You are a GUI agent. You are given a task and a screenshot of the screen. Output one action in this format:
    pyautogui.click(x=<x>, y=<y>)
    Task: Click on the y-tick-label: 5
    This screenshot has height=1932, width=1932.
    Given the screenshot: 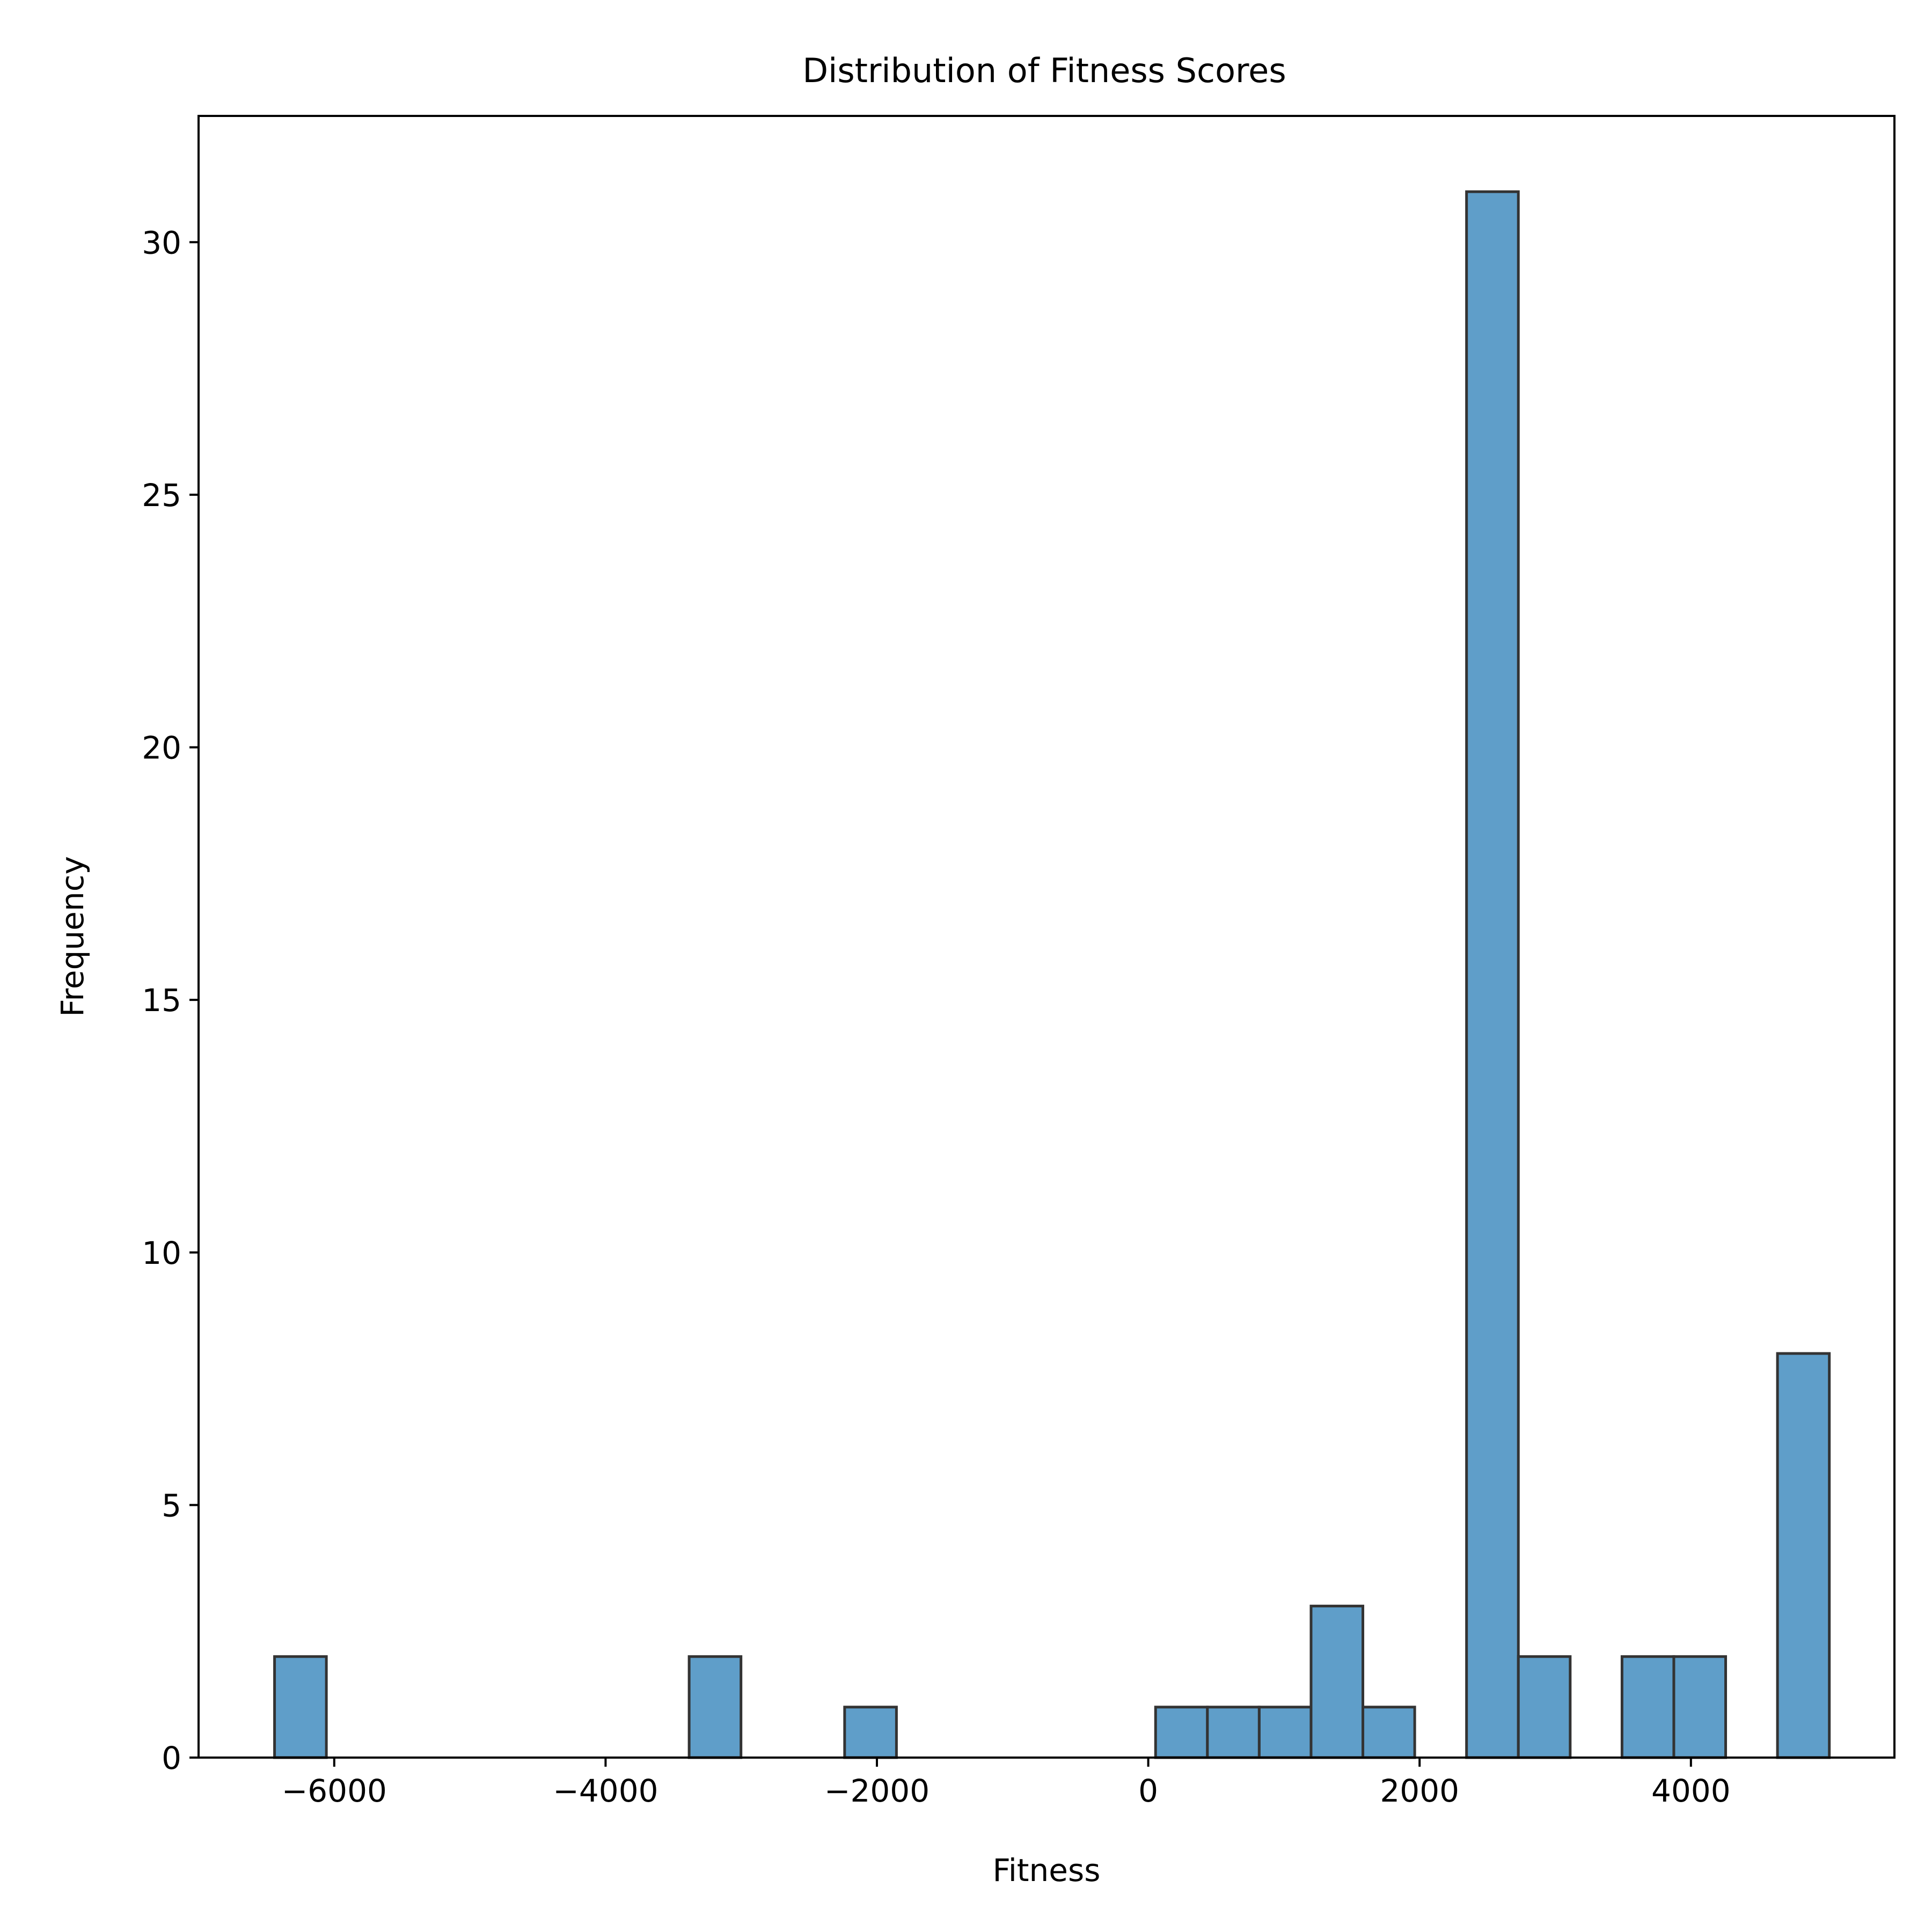 What is the action you would take?
    pyautogui.click(x=171, y=1505)
    